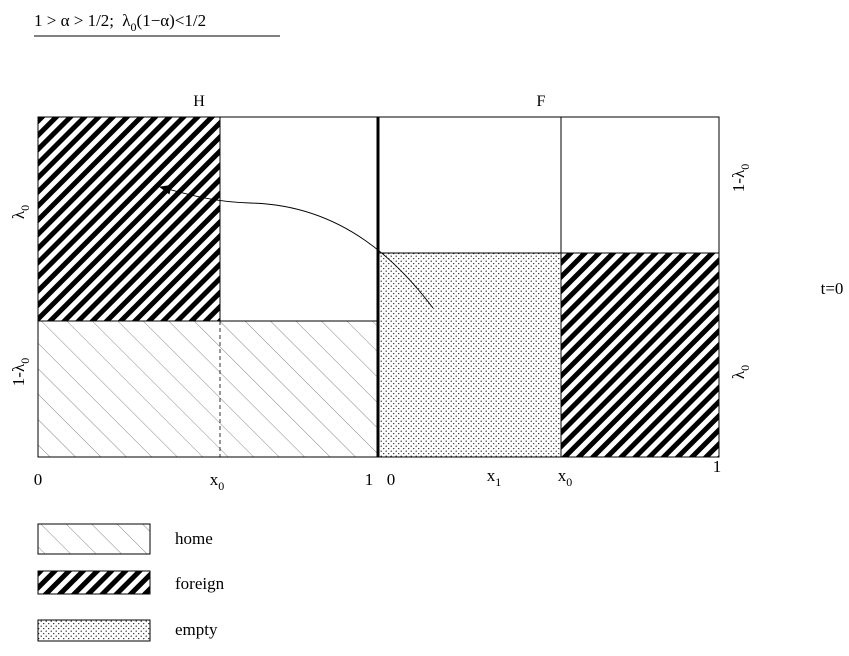 The image size is (849, 656). What do you see at coordinates (832, 288) in the screenshot?
I see `time-label: t=0` at bounding box center [832, 288].